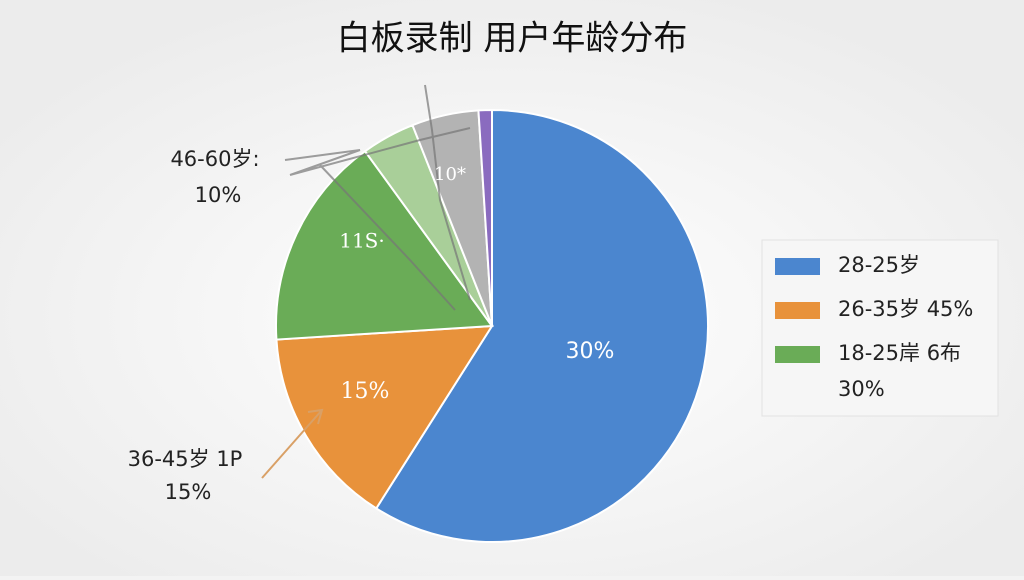 Image resolution: width=1024 pixels, height=580 pixels. Describe the element at coordinates (905, 309) in the screenshot. I see `legend-label: 26-35岁 45%` at that location.